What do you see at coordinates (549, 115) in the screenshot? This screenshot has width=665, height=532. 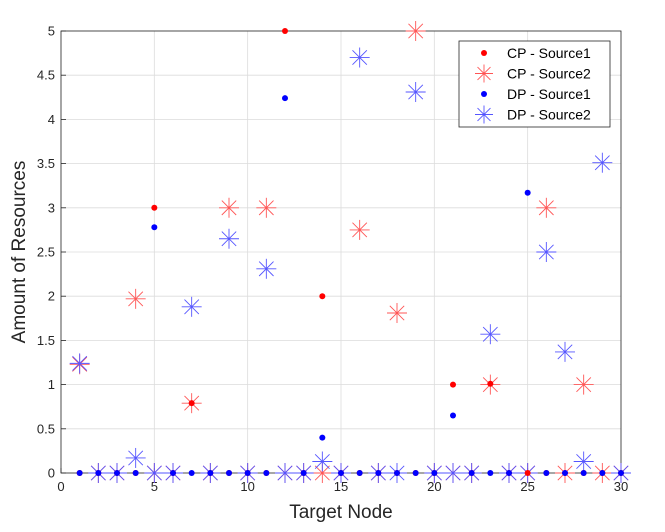 I see `legend-label: DP - Source2` at bounding box center [549, 115].